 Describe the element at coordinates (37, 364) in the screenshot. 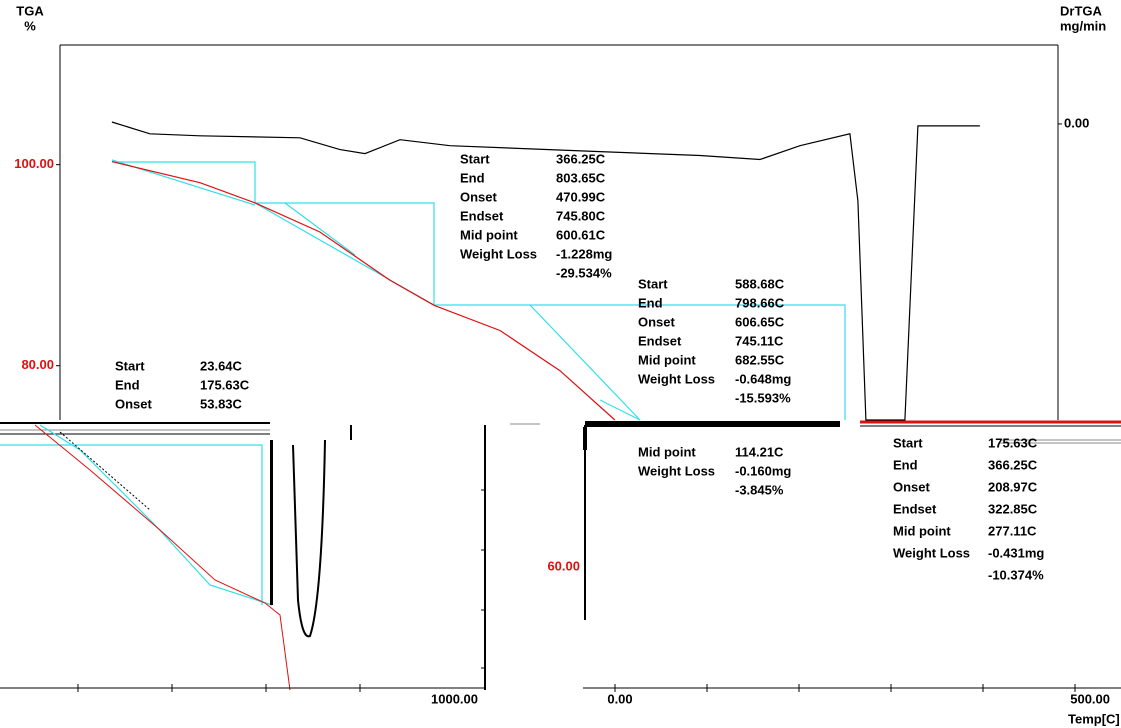

I see `y-tick-label: 80.00` at that location.